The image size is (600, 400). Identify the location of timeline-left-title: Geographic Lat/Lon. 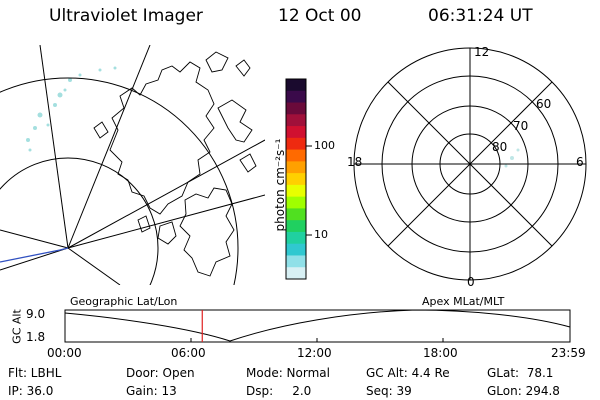
(124, 301).